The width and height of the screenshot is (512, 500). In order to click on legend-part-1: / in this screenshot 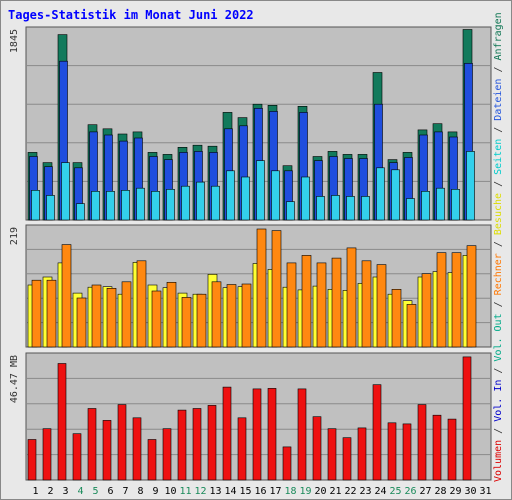, I will do `click(498, 431)`.